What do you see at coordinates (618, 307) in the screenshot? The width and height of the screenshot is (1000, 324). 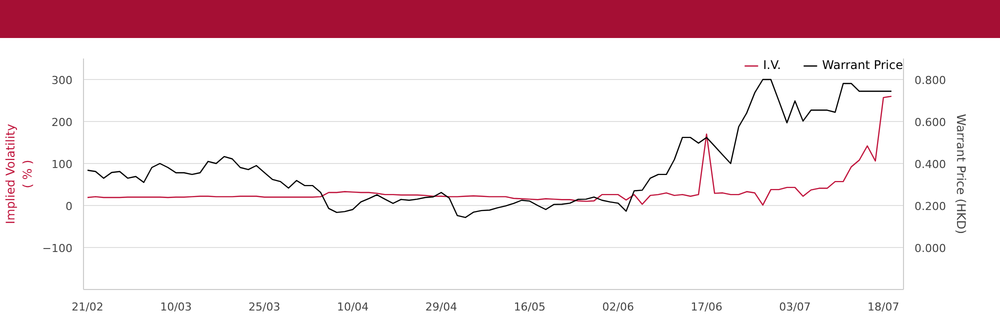 I see `x-tick-label: 02/06` at bounding box center [618, 307].